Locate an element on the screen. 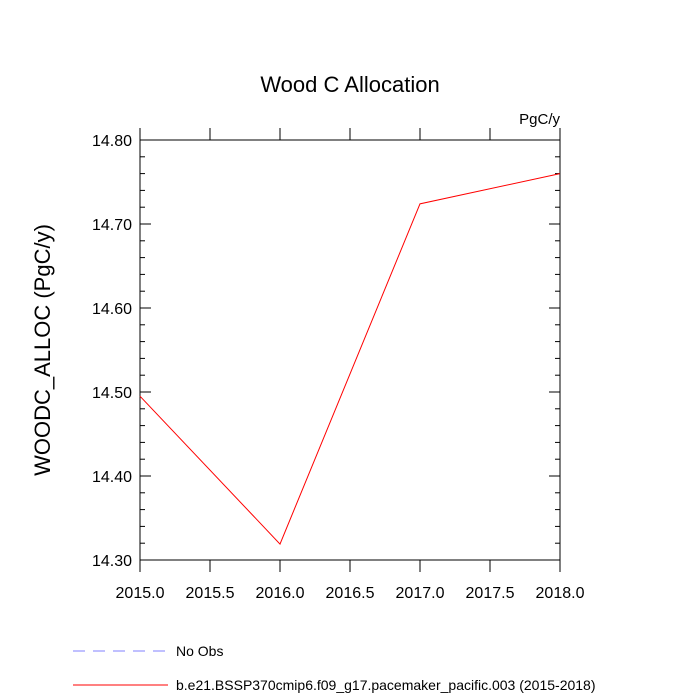 This screenshot has height=700, width=700. x-tick-label: 2016.0 is located at coordinates (280, 593).